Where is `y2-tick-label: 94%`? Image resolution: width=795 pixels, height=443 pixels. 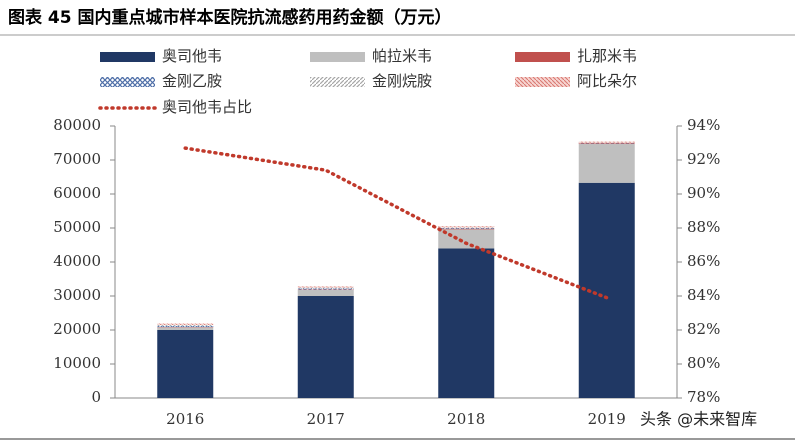 y2-tick-label: 94% is located at coordinates (703, 125).